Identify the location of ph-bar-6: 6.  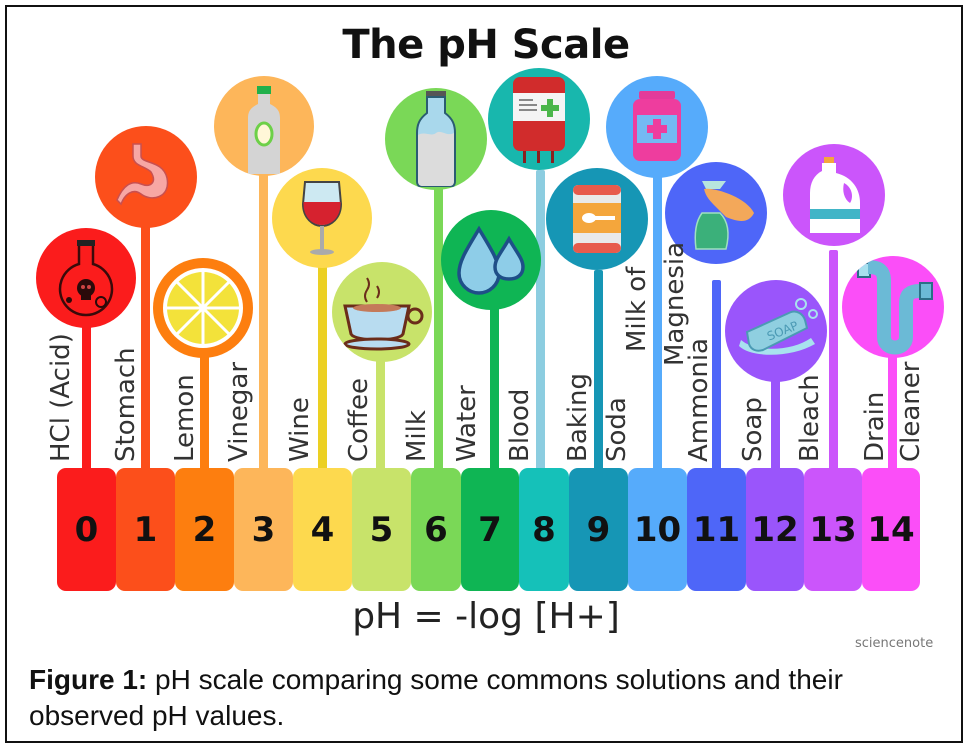
(436, 529).